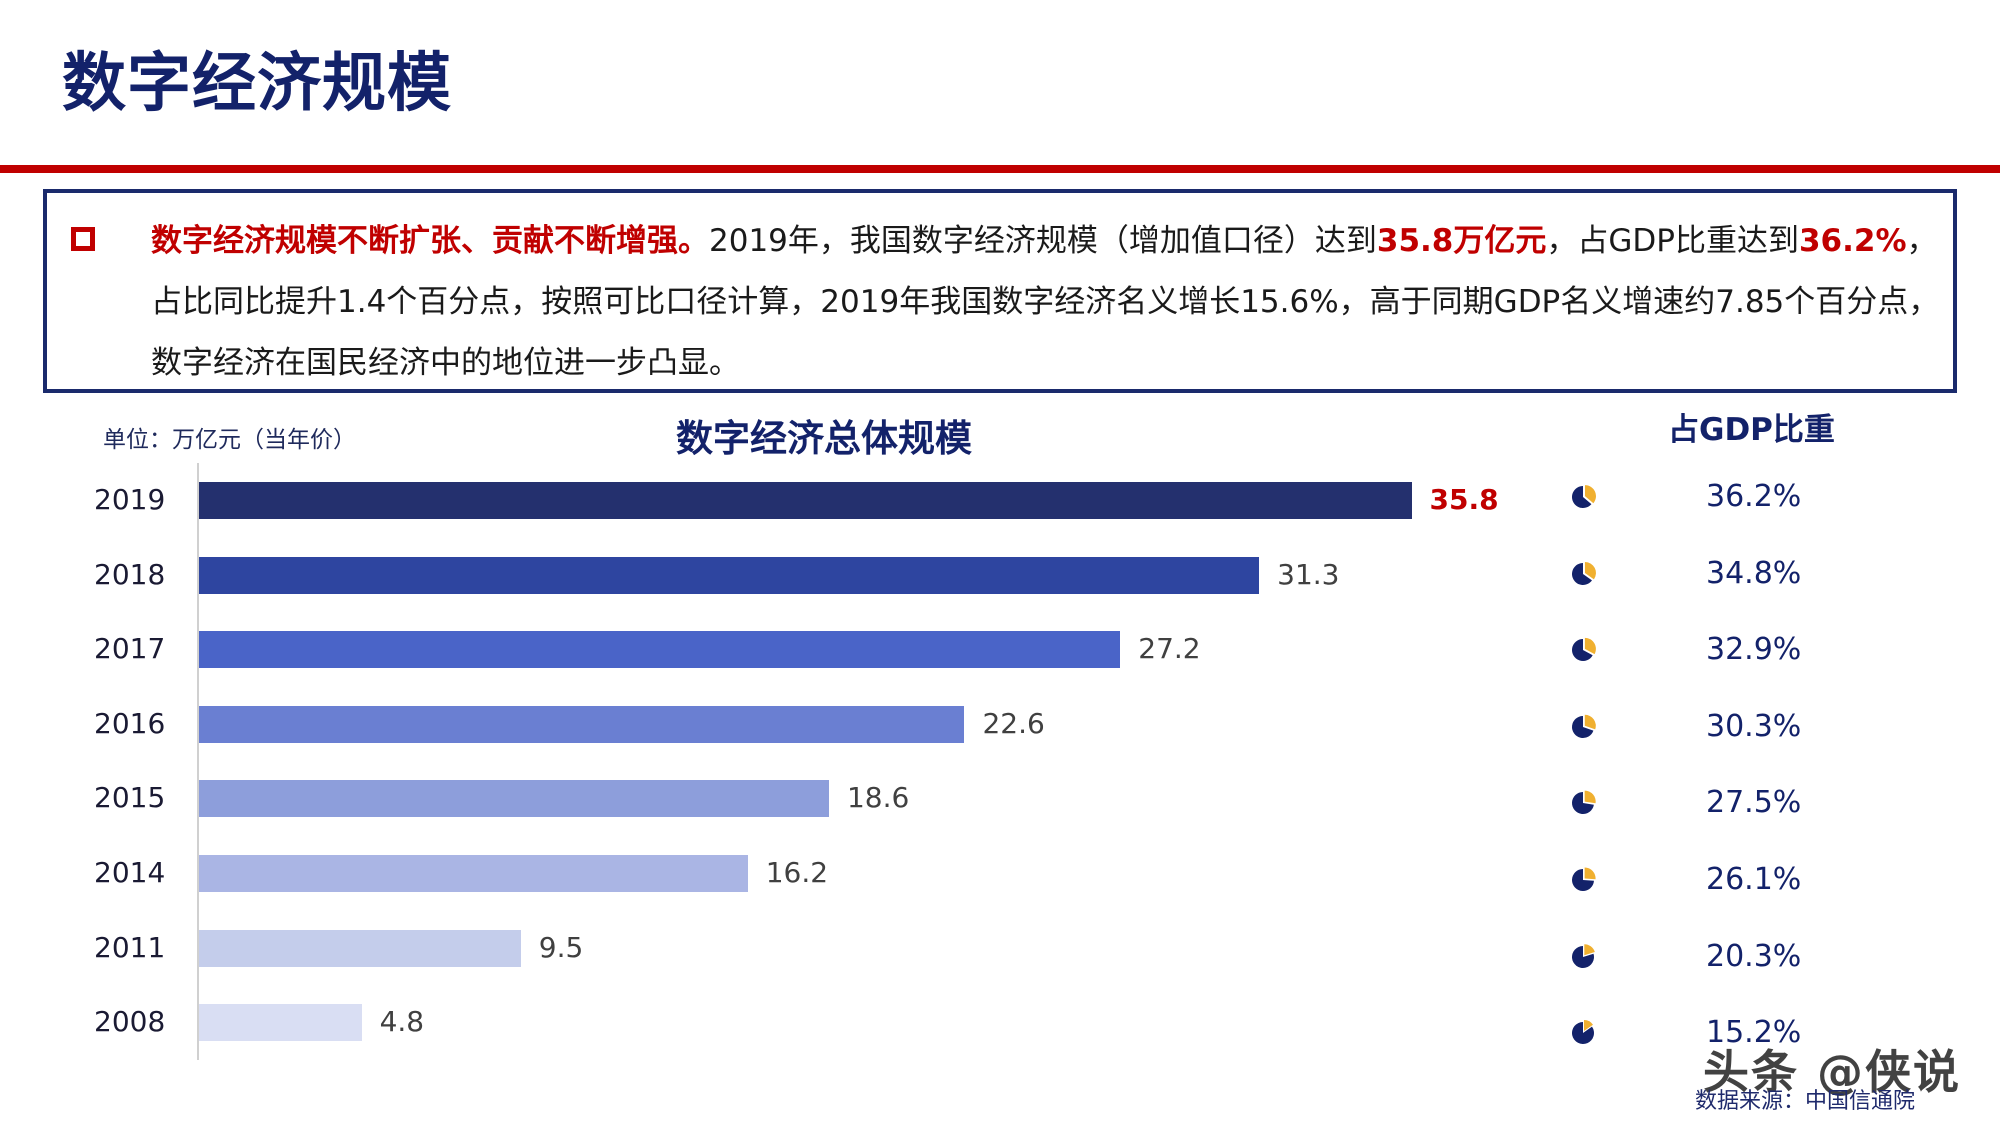  I want to click on bar-value-label: 9.5, so click(561, 947).